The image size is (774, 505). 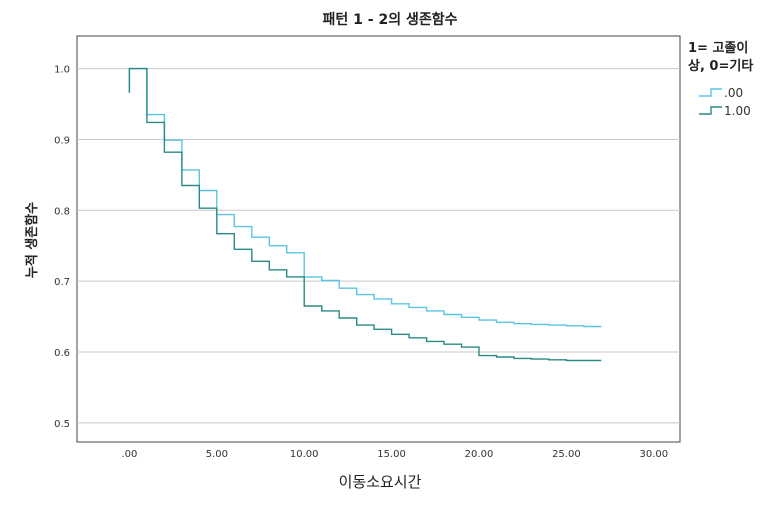 I want to click on legend-label-1: .00, so click(x=733, y=93).